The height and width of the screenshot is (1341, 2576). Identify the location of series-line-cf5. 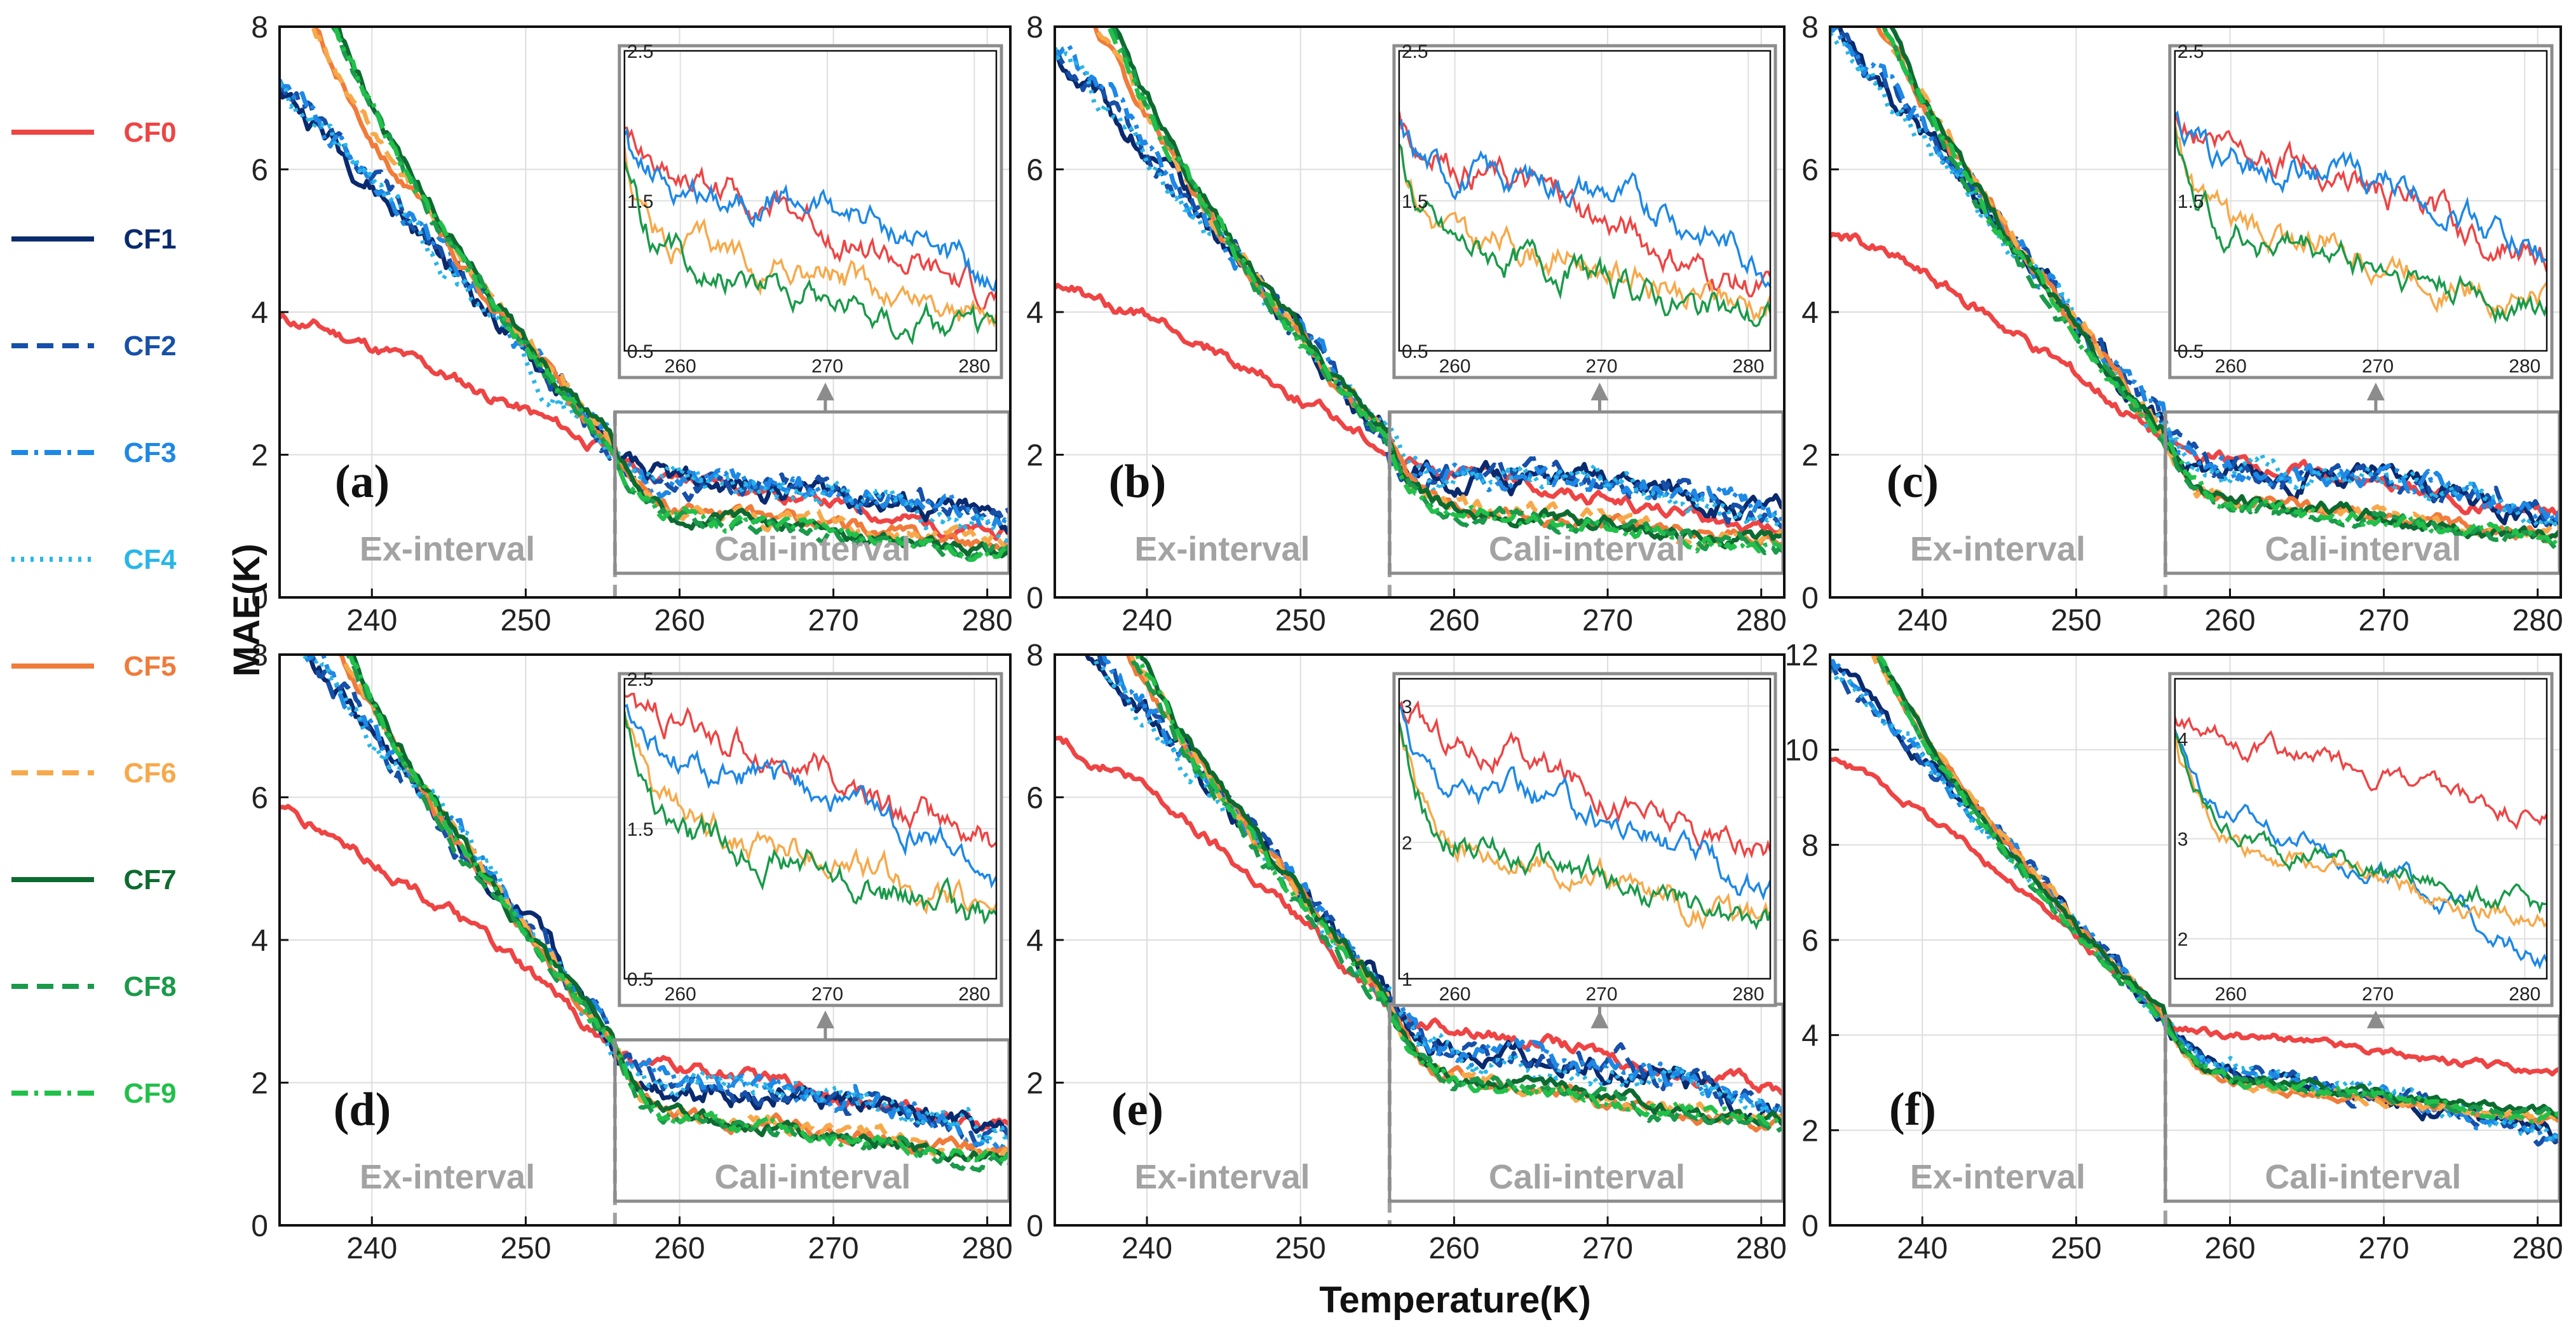
(661, 289).